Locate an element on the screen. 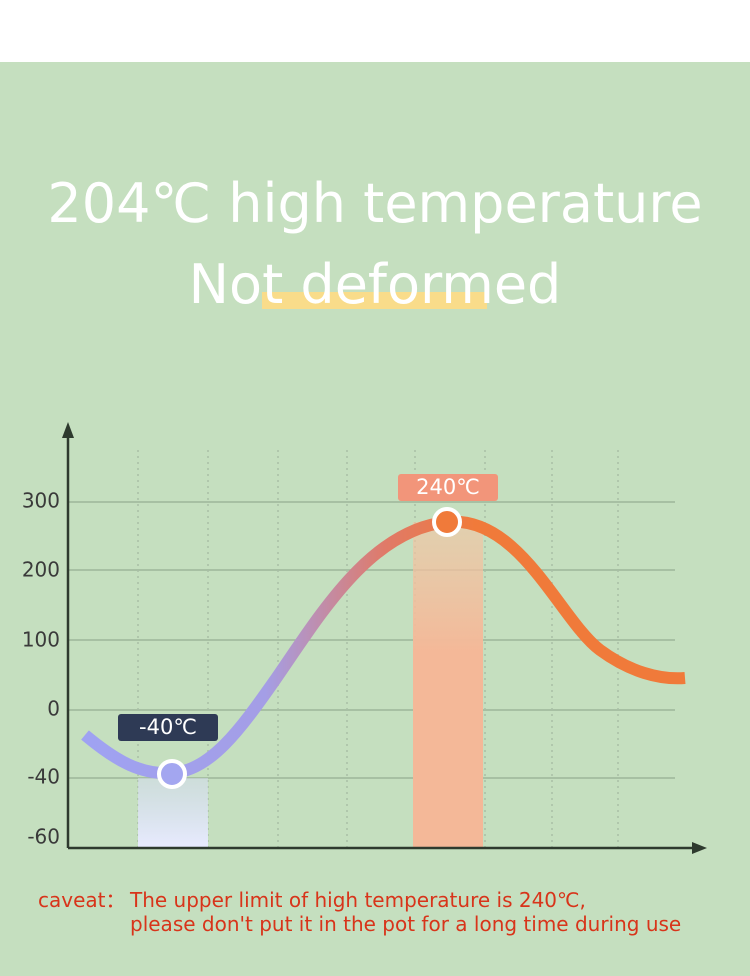 Image resolution: width=750 pixels, height=976 pixels. low-tag is located at coordinates (168, 727).